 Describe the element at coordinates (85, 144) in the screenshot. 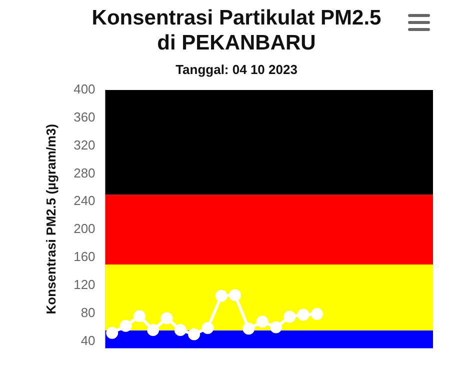

I see `y-tick-label: 320` at that location.